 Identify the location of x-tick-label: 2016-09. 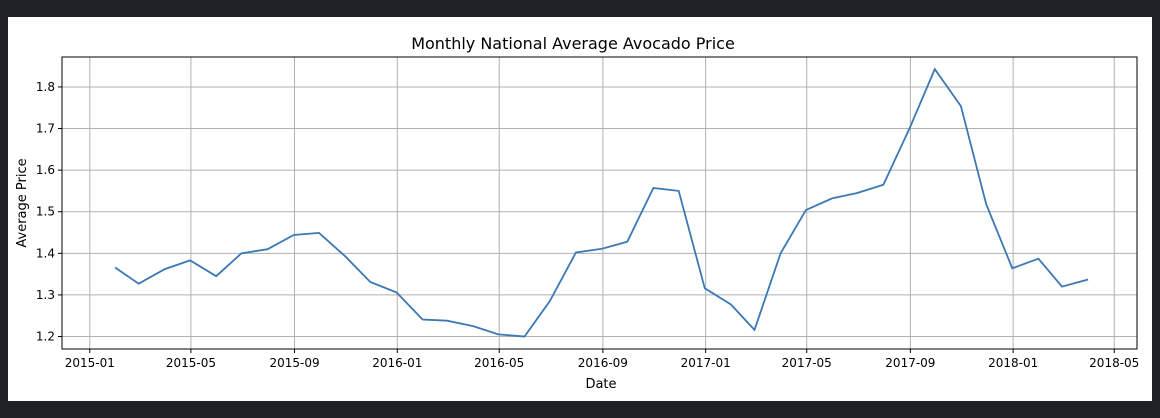
(603, 363).